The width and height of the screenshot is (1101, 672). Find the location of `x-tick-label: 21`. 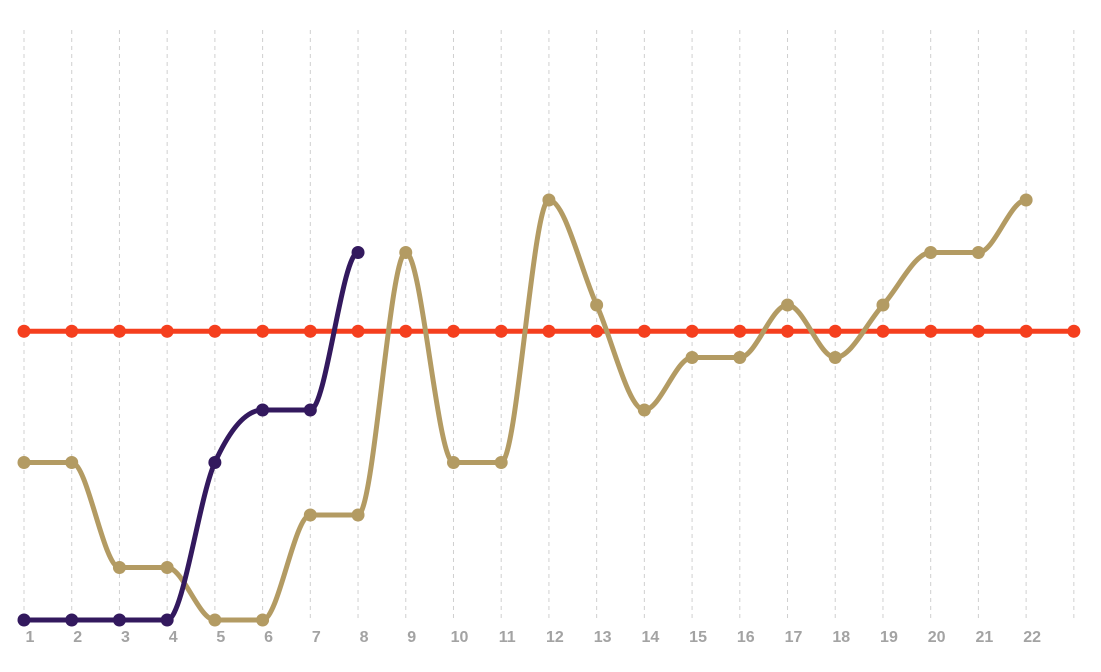

x-tick-label: 21 is located at coordinates (985, 637).